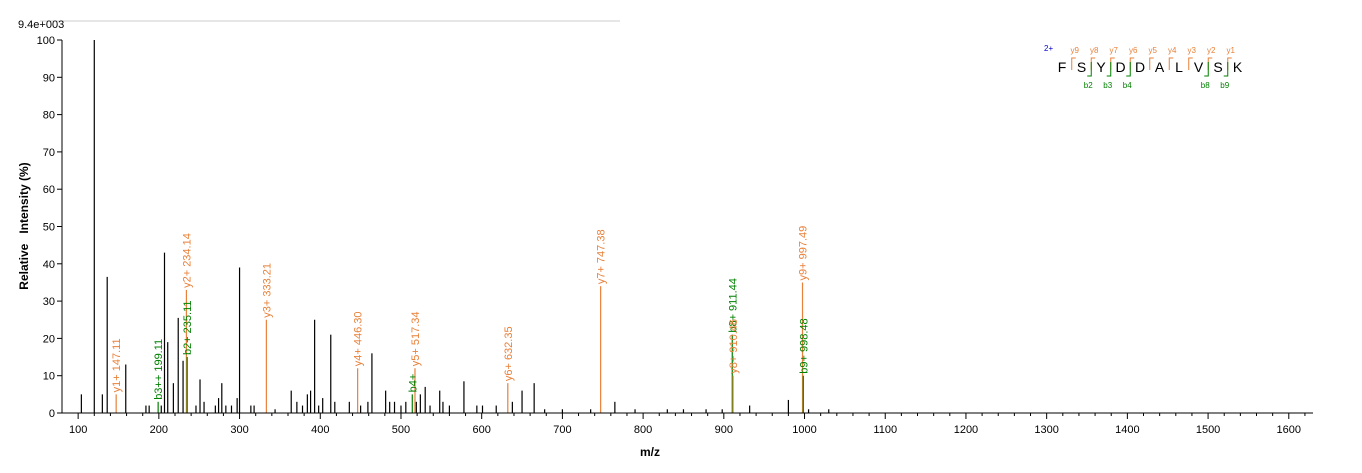 Image resolution: width=1362 pixels, height=473 pixels. I want to click on y-tick-label: 0, so click(52, 414).